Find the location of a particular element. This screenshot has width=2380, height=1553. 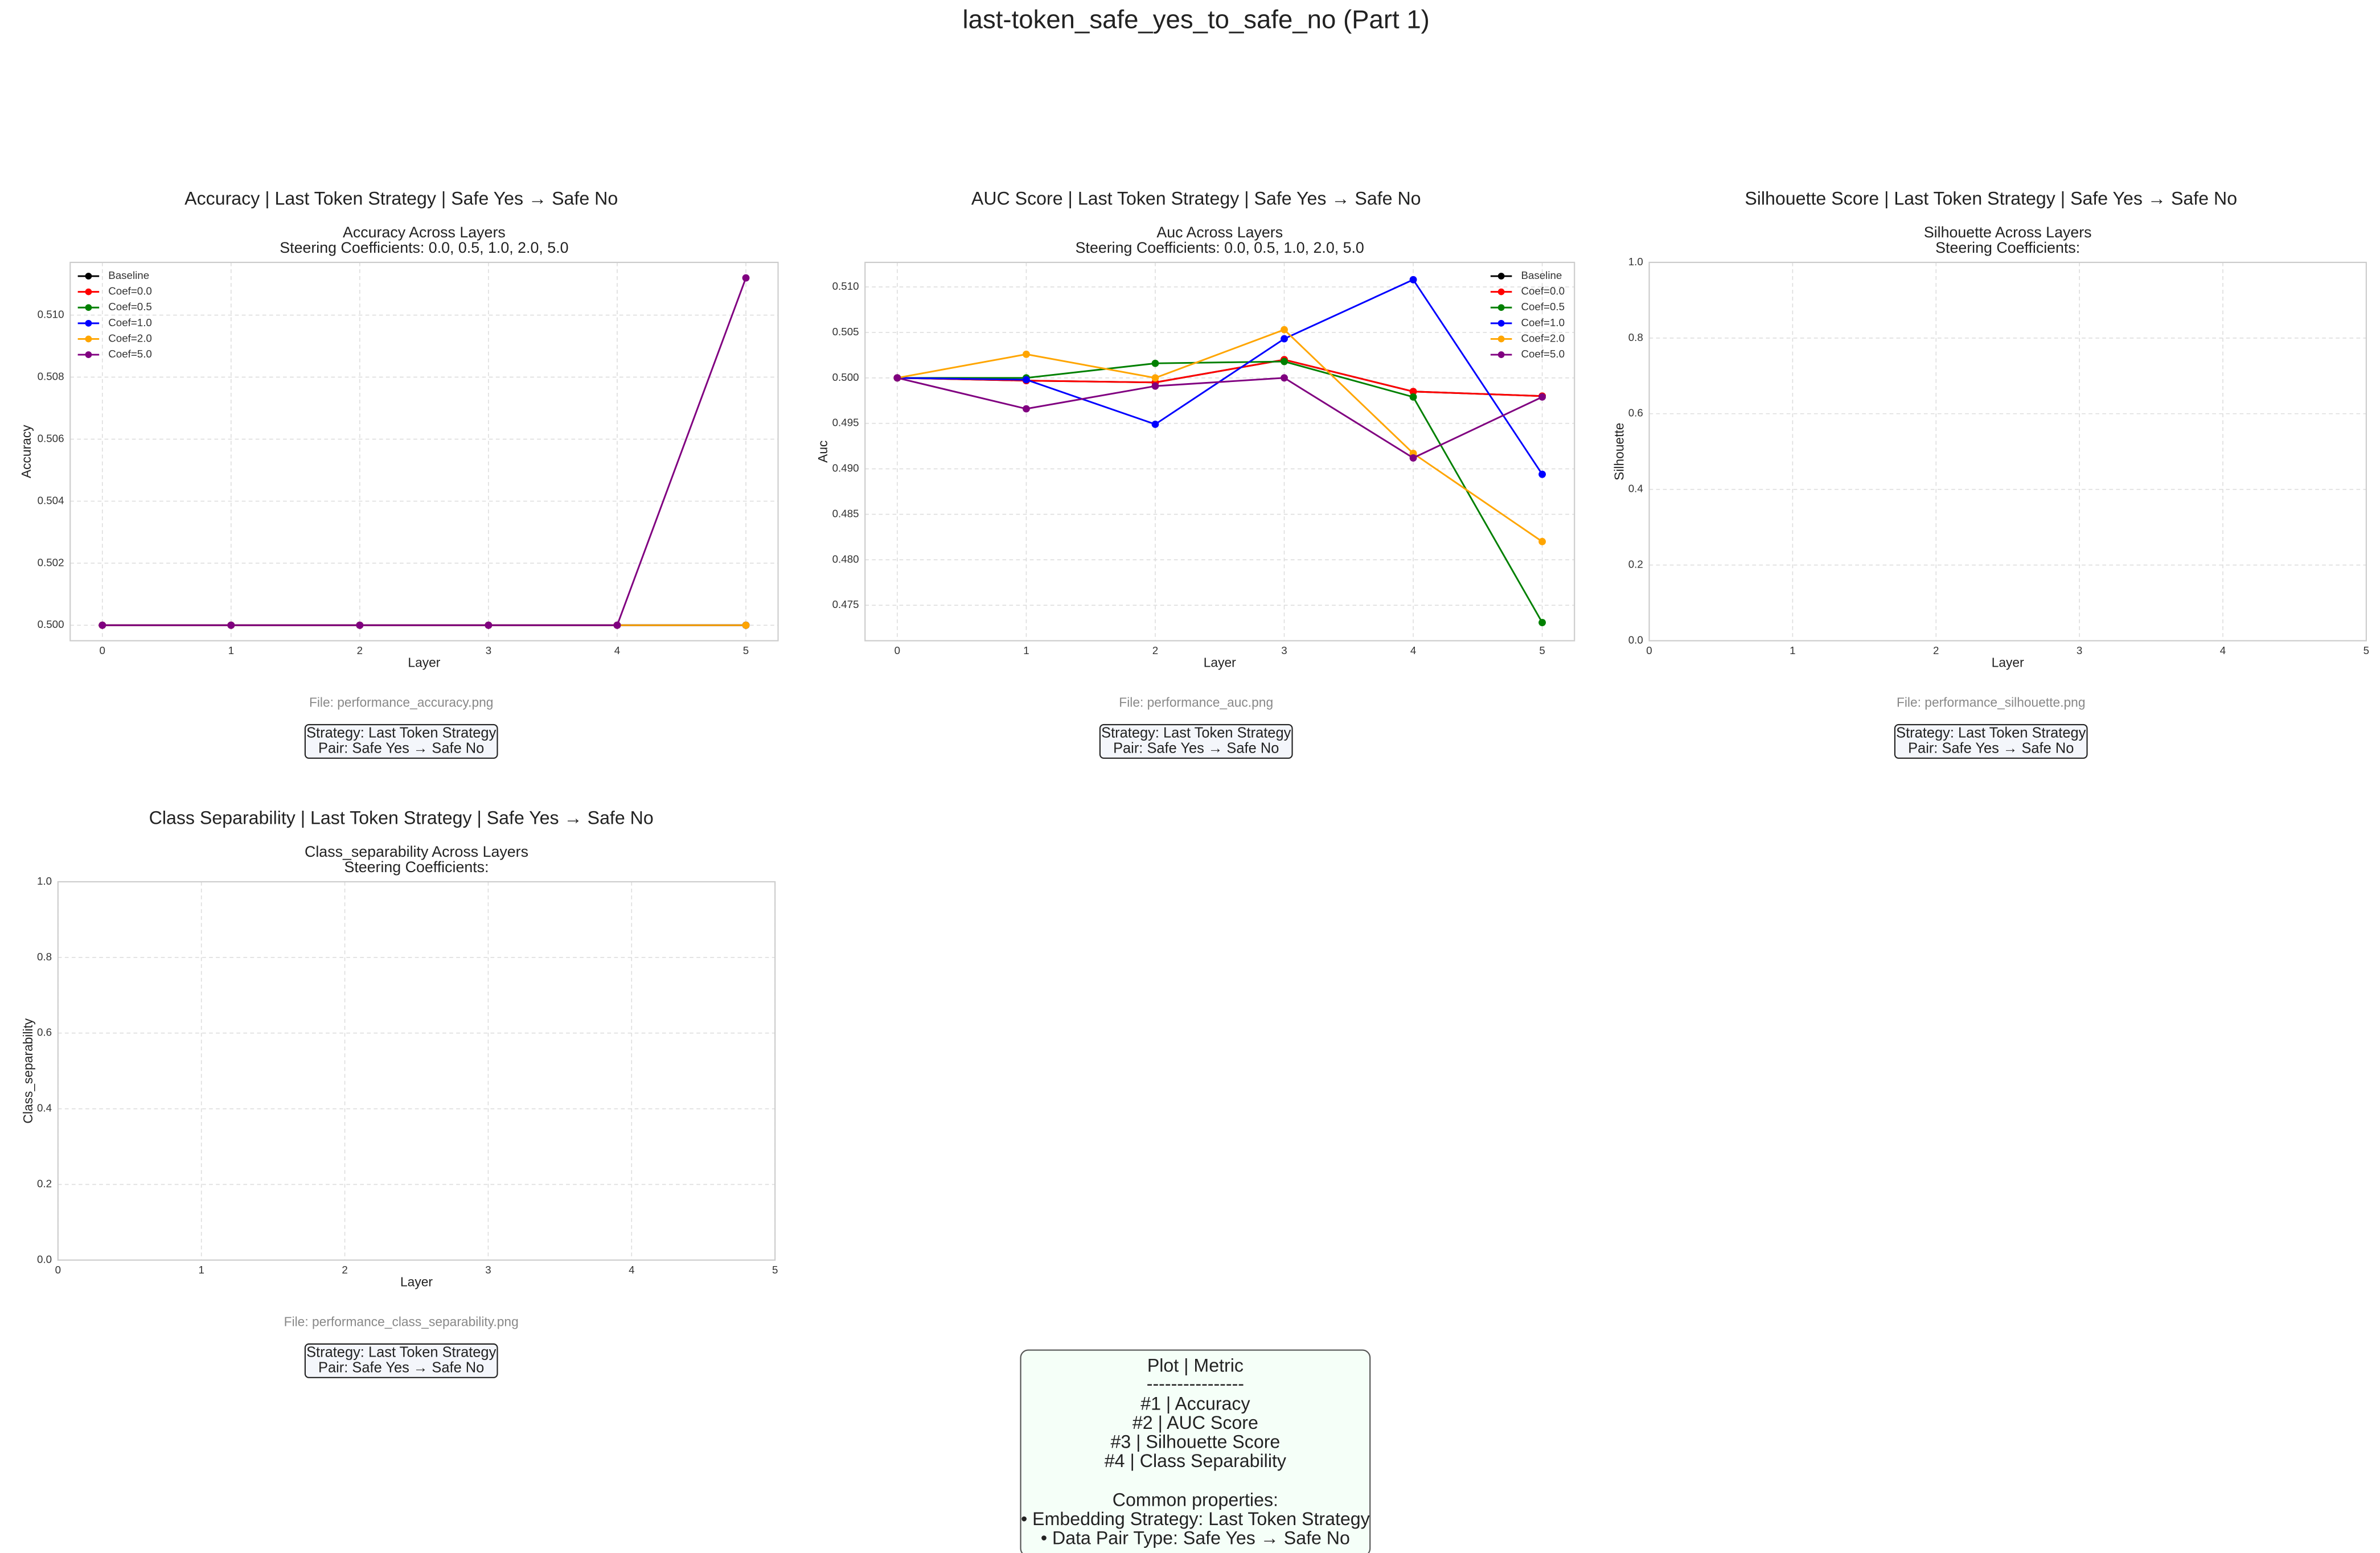

info-box is located at coordinates (401, 742).